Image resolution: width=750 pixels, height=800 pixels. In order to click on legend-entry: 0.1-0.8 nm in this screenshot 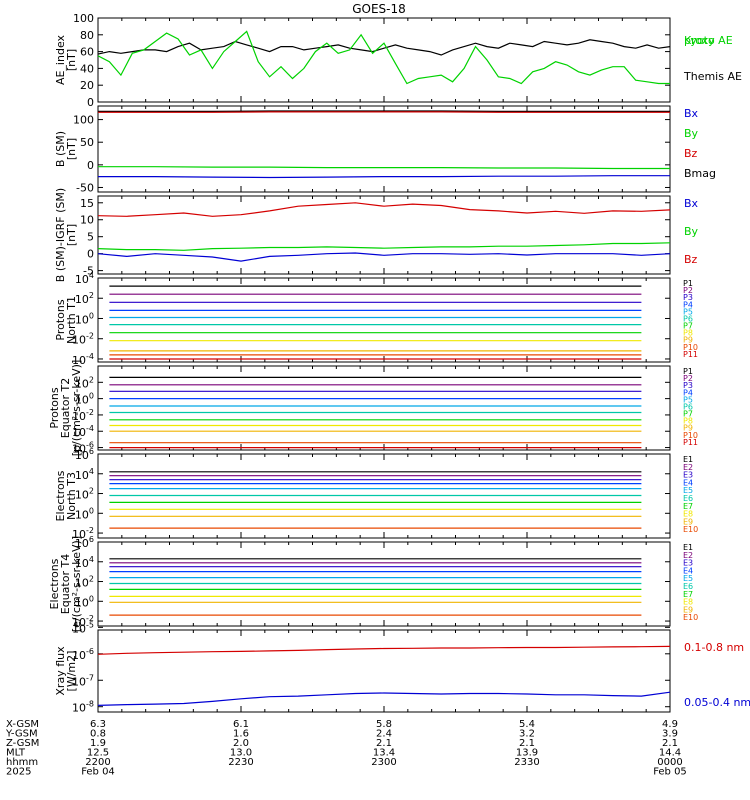, I will do `click(714, 647)`.